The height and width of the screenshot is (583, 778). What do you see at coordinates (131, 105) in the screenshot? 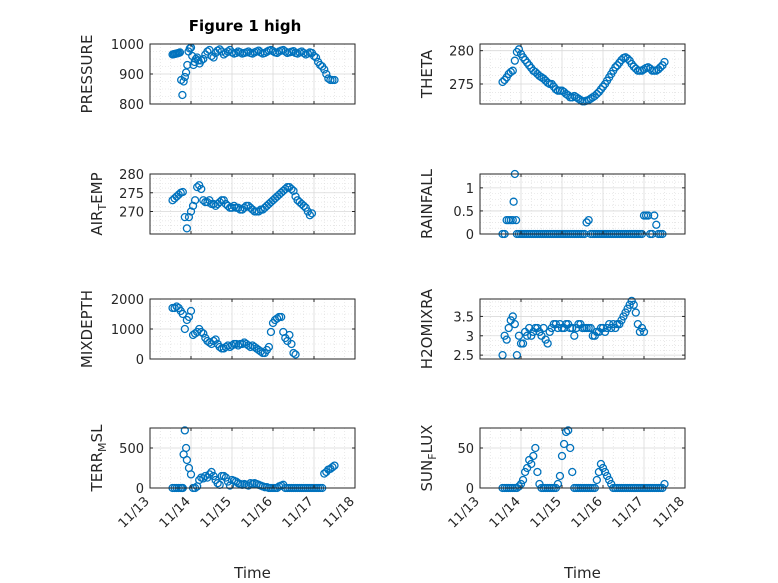
I see `pressure-ytick-label: 800` at bounding box center [131, 105].